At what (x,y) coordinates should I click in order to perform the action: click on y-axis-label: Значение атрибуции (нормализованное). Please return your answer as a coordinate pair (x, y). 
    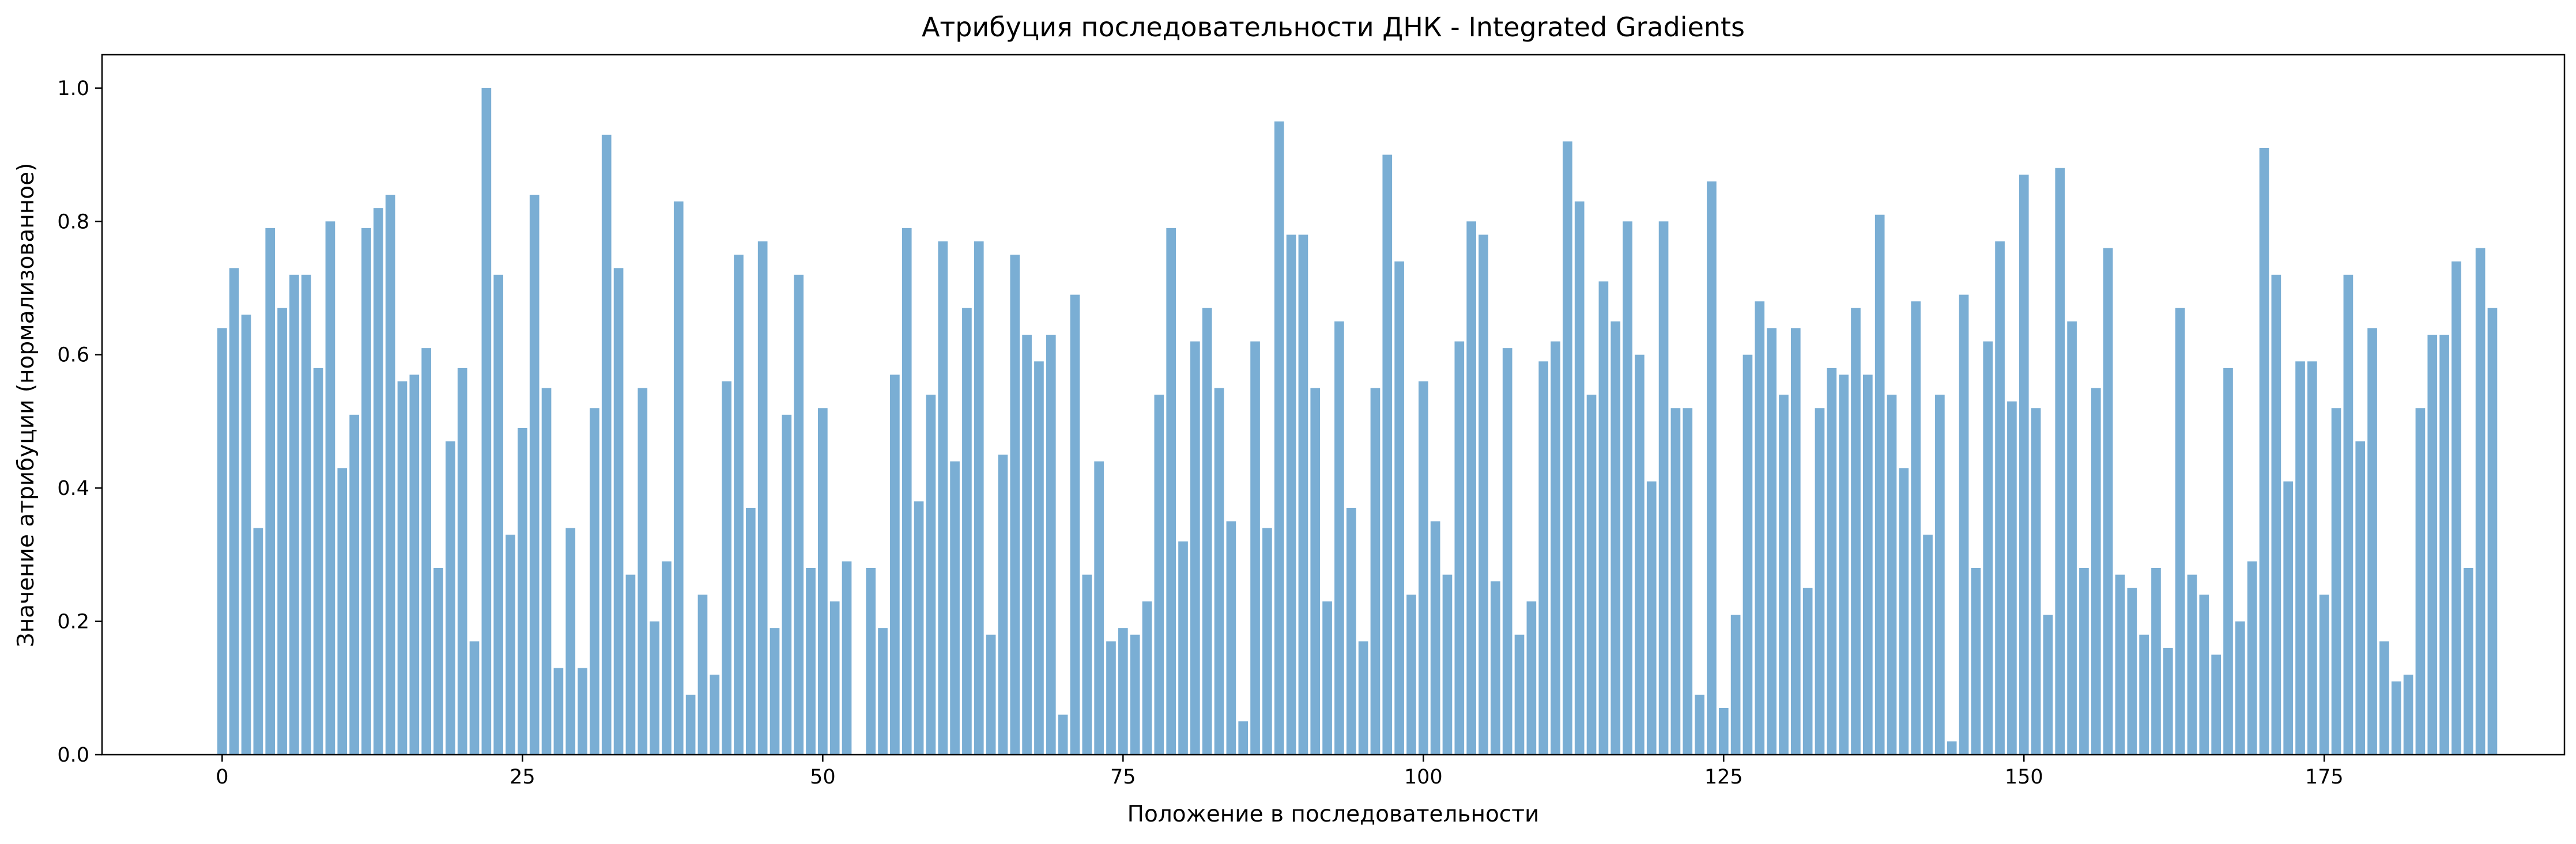
    Looking at the image, I should click on (26, 405).